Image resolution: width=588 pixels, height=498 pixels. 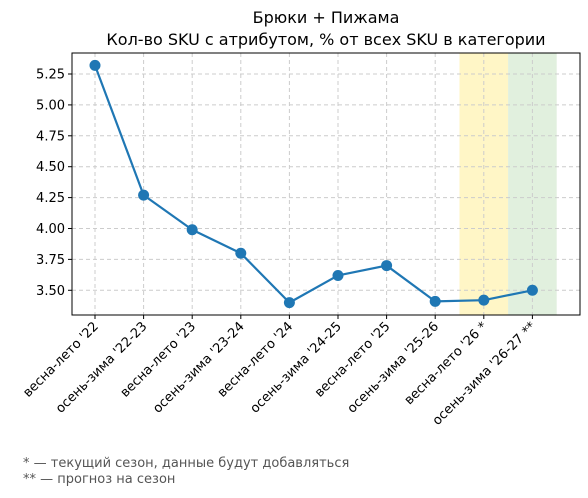 What do you see at coordinates (50, 198) in the screenshot?
I see `y-tick-label: 4.25` at bounding box center [50, 198].